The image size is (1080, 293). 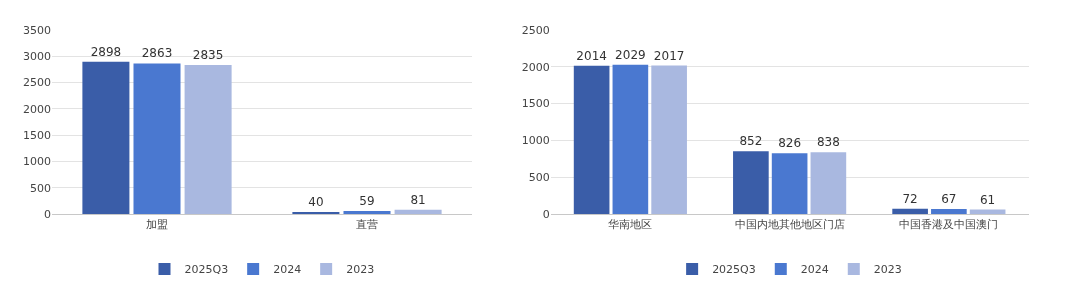 What do you see at coordinates (106, 51) in the screenshot?
I see `data-label: 2898` at bounding box center [106, 51].